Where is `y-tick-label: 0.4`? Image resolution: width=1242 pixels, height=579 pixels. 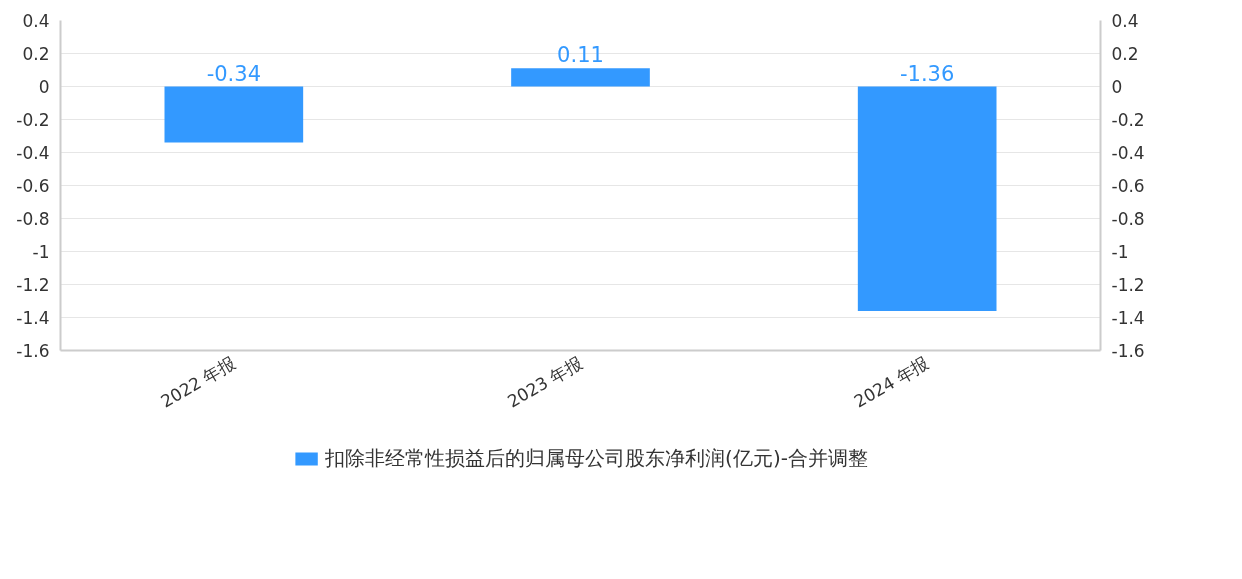 y-tick-label: 0.4 is located at coordinates (36, 21).